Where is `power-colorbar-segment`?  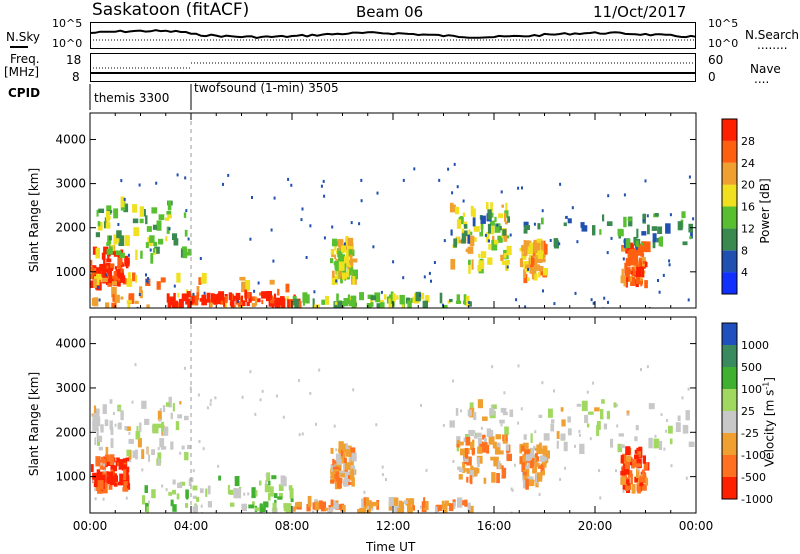
power-colorbar-segment is located at coordinates (729, 130).